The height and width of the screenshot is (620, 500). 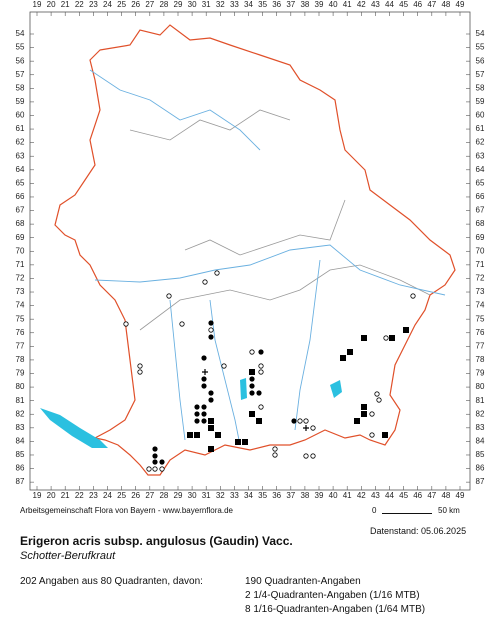 What do you see at coordinates (163, 4) in the screenshot?
I see `column-label: 28` at bounding box center [163, 4].